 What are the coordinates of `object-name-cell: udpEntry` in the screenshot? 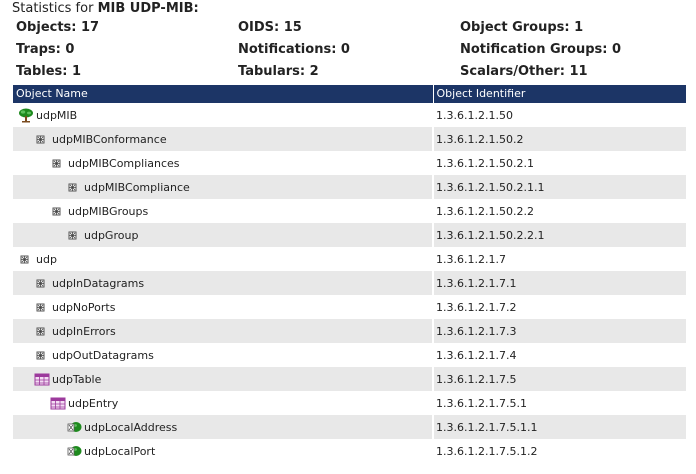 It's located at (223, 403).